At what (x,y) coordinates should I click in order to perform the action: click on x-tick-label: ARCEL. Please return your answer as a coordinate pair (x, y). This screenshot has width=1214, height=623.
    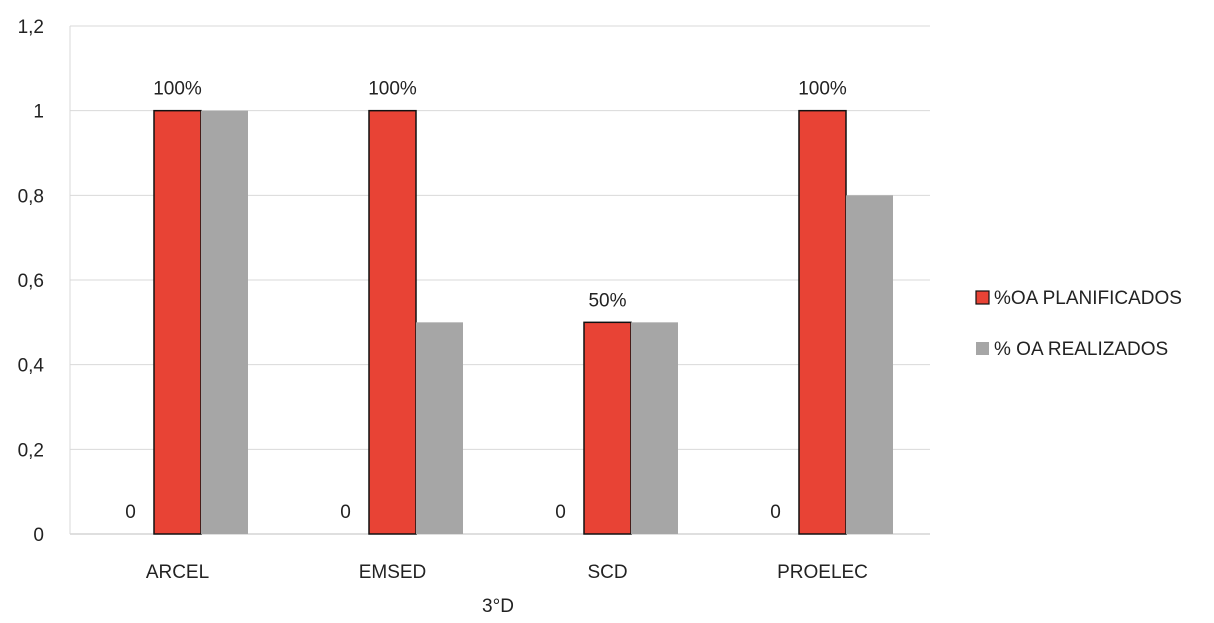
    Looking at the image, I should click on (177, 572).